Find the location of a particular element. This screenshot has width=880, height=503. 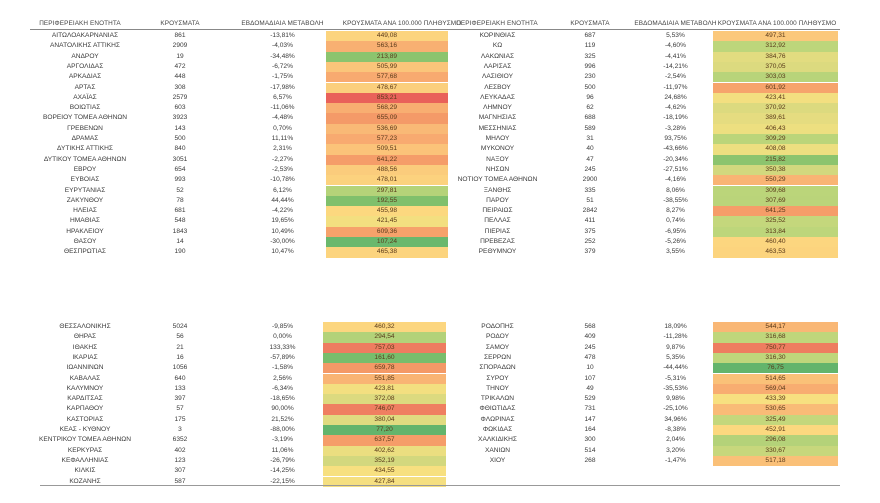

weekly-change: -18,65% is located at coordinates (282, 399).